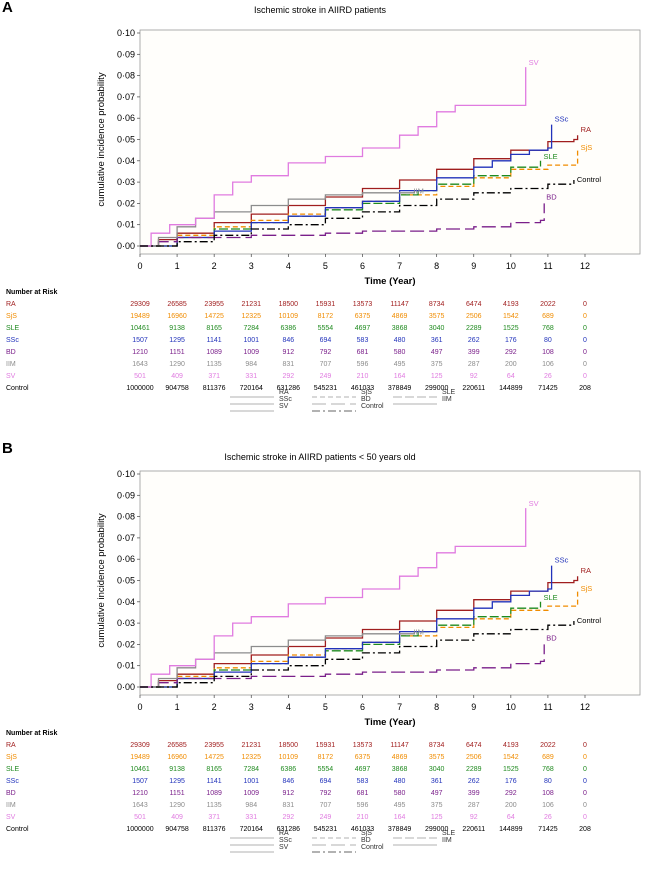 The height and width of the screenshot is (879, 655). What do you see at coordinates (548, 304) in the screenshot?
I see `risk-value: 2022` at bounding box center [548, 304].